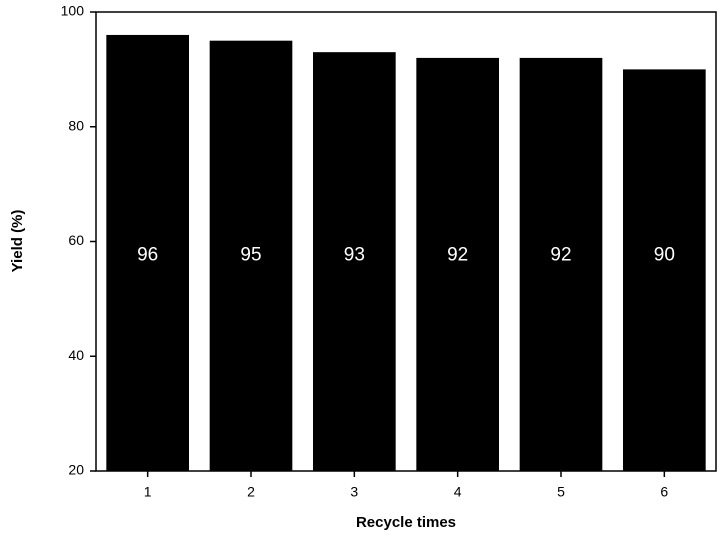 Image resolution: width=724 pixels, height=538 pixels. What do you see at coordinates (17, 241) in the screenshot?
I see `y-axis-title: Yield (%)` at bounding box center [17, 241].